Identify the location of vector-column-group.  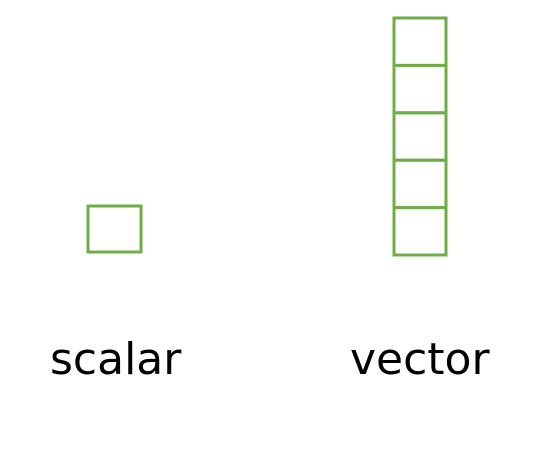
(420, 136).